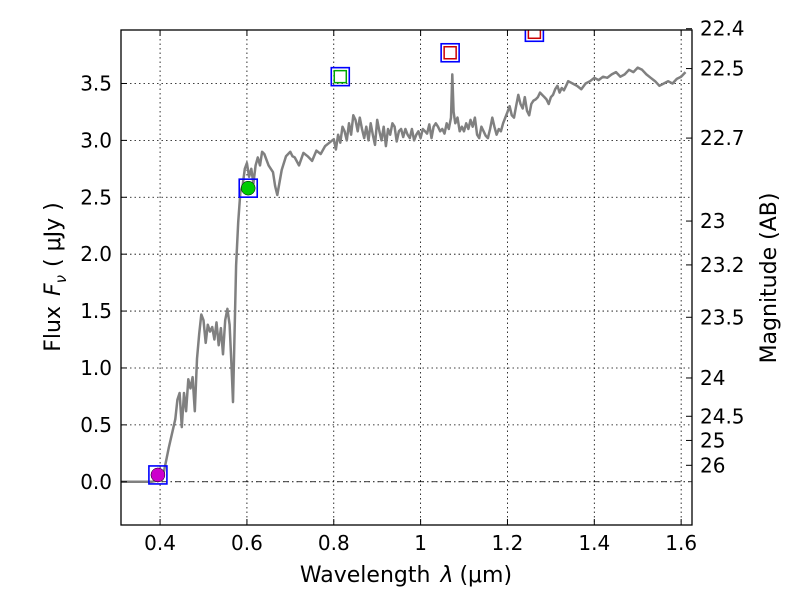  Describe the element at coordinates (722, 416) in the screenshot. I see `mag-tick-label: 24.5` at that location.